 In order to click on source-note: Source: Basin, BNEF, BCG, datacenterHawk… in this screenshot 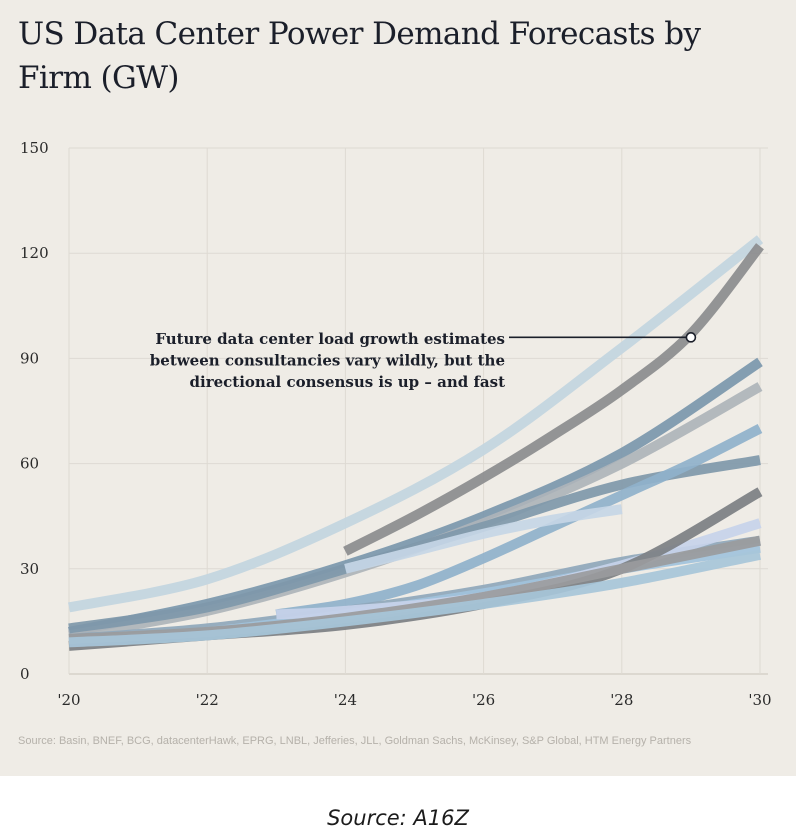, I will do `click(355, 741)`.